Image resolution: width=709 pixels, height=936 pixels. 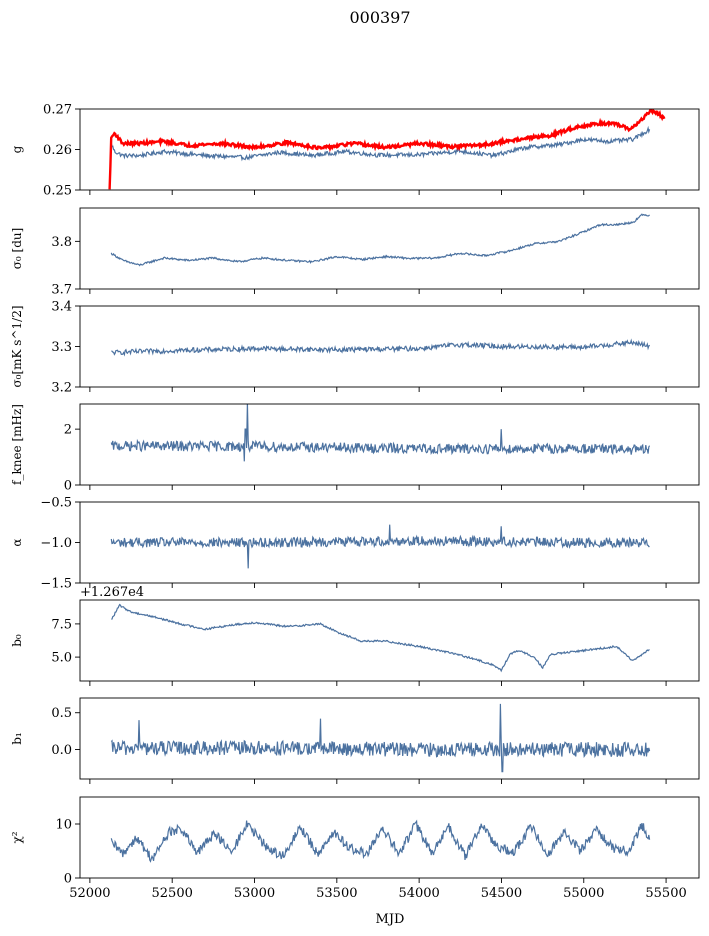 What do you see at coordinates (56, 503) in the screenshot?
I see `y-tick-label-alpha: −0.5` at bounding box center [56, 503].